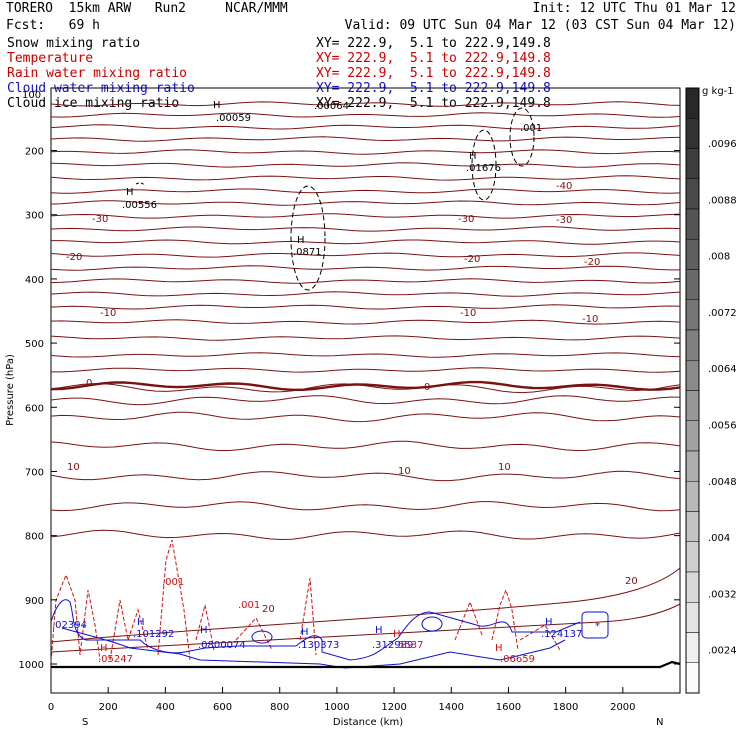 This screenshot has height=740, width=740. What do you see at coordinates (718, 91) in the screenshot?
I see `colorbar-unit: g kg-1` at bounding box center [718, 91].